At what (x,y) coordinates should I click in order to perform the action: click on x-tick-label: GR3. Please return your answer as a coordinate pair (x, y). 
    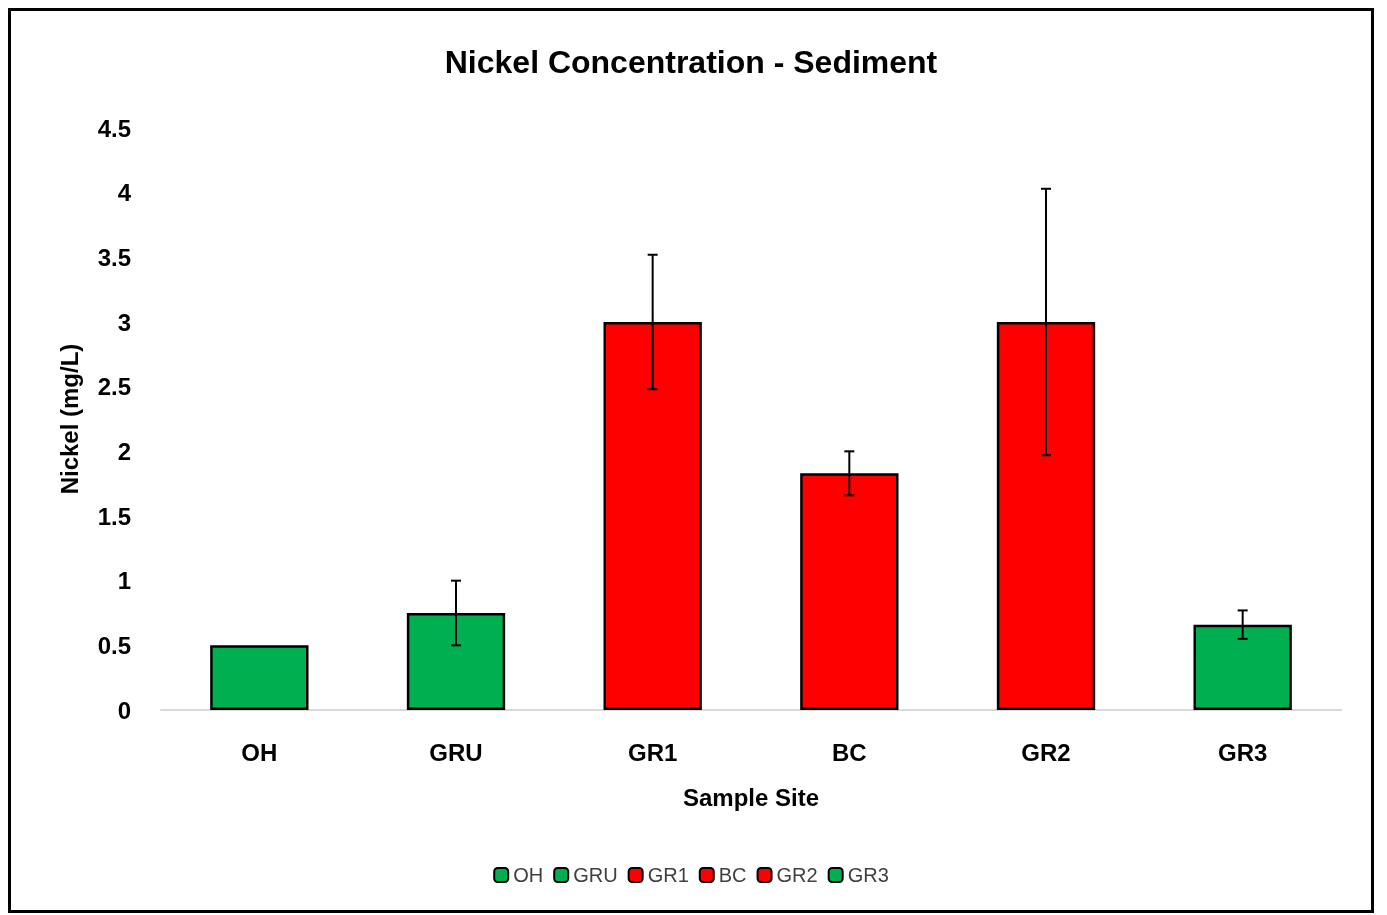
    Looking at the image, I should click on (1242, 752).